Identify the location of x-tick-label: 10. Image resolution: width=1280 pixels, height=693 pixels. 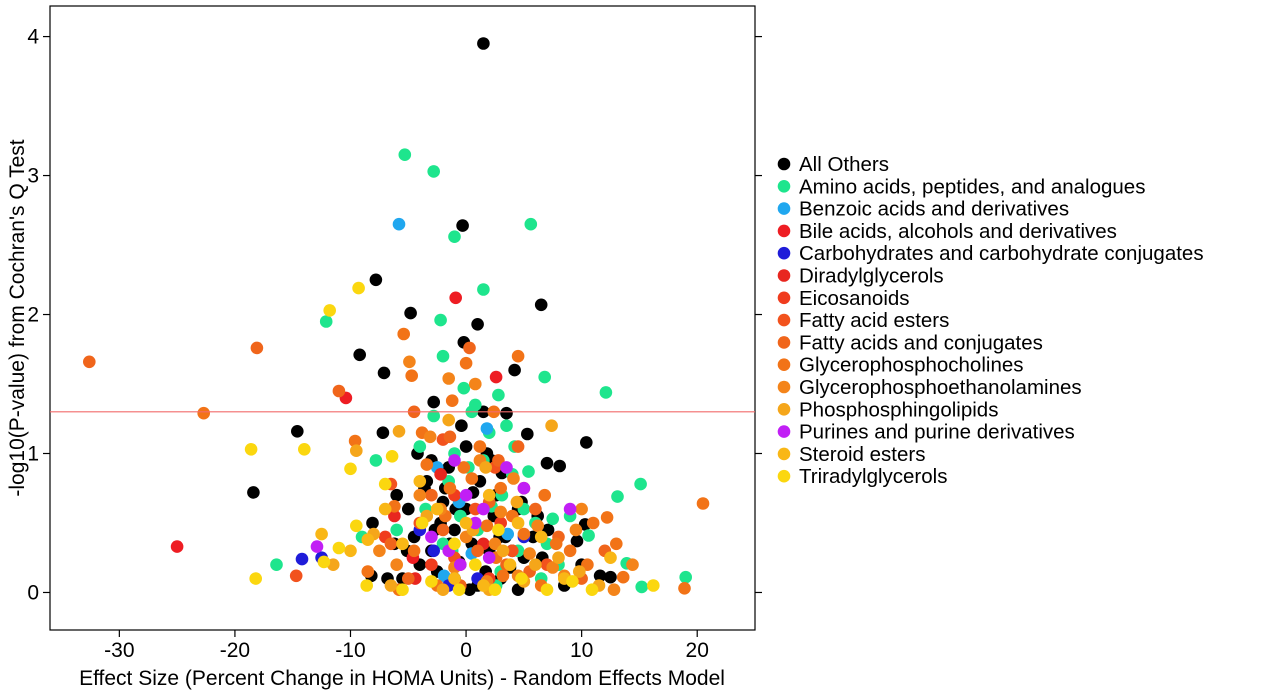
(581, 650).